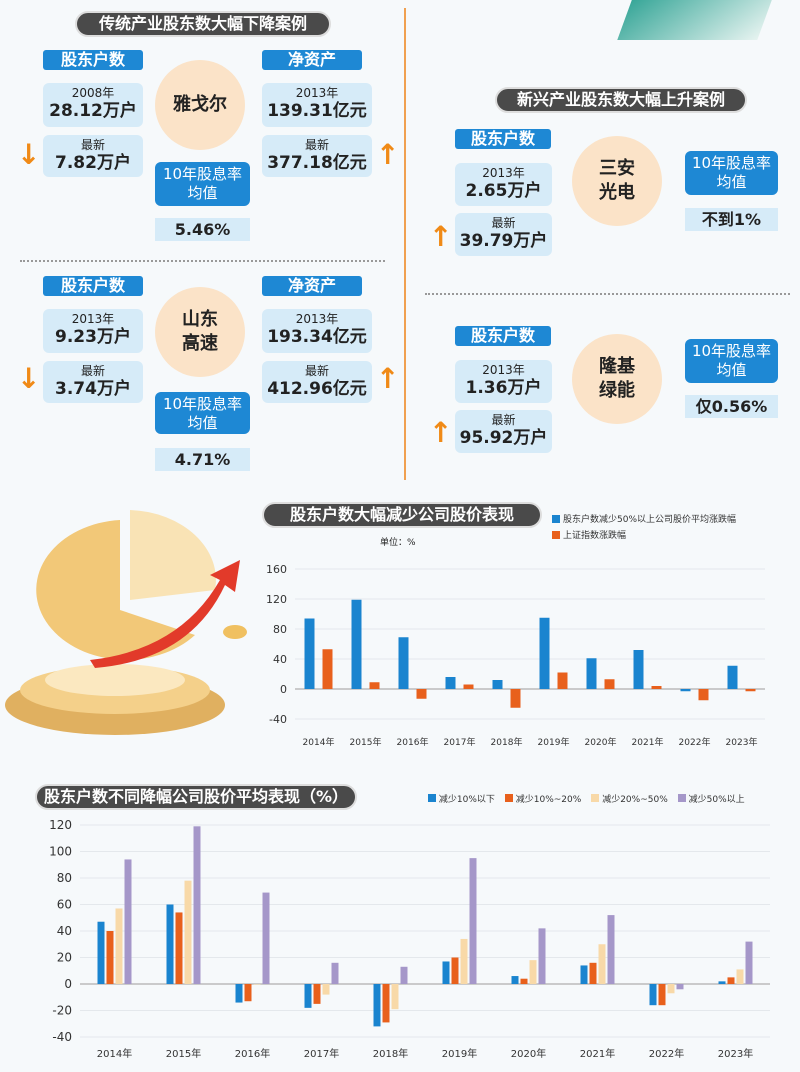 The width and height of the screenshot is (800, 1072). Describe the element at coordinates (321, 1053) in the screenshot. I see `x-tick-label: 2017年` at that location.